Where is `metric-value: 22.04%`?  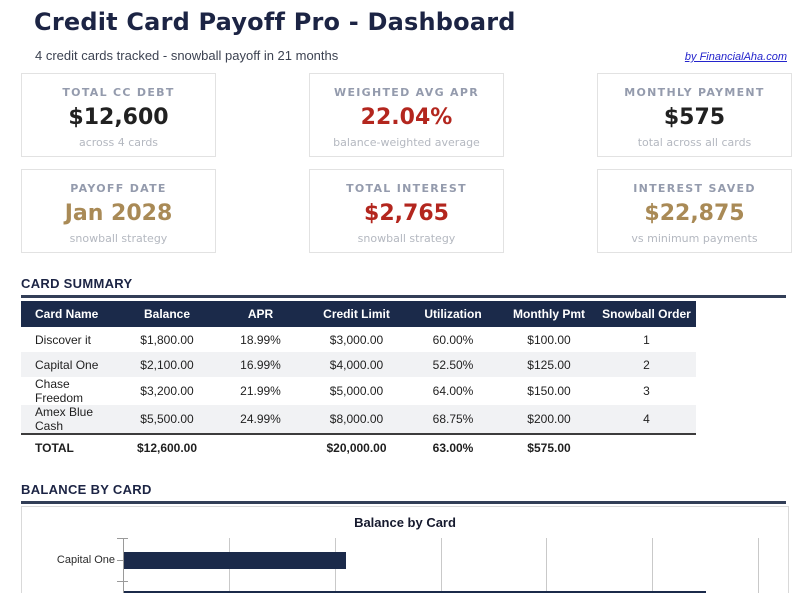
metric-value: 22.04% is located at coordinates (406, 117).